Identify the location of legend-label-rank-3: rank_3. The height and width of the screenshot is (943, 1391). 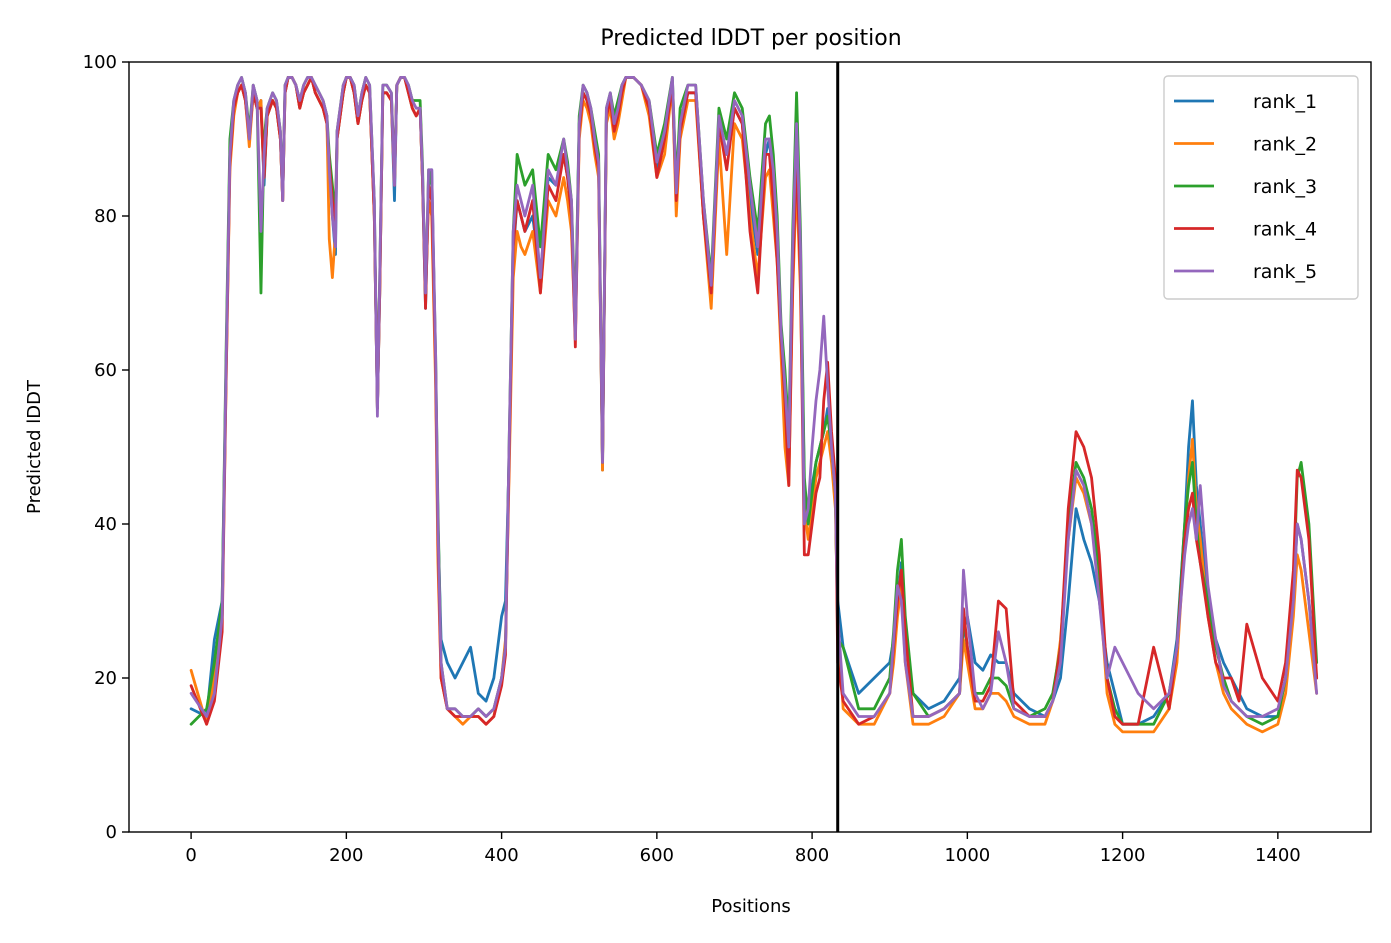
(1285, 187).